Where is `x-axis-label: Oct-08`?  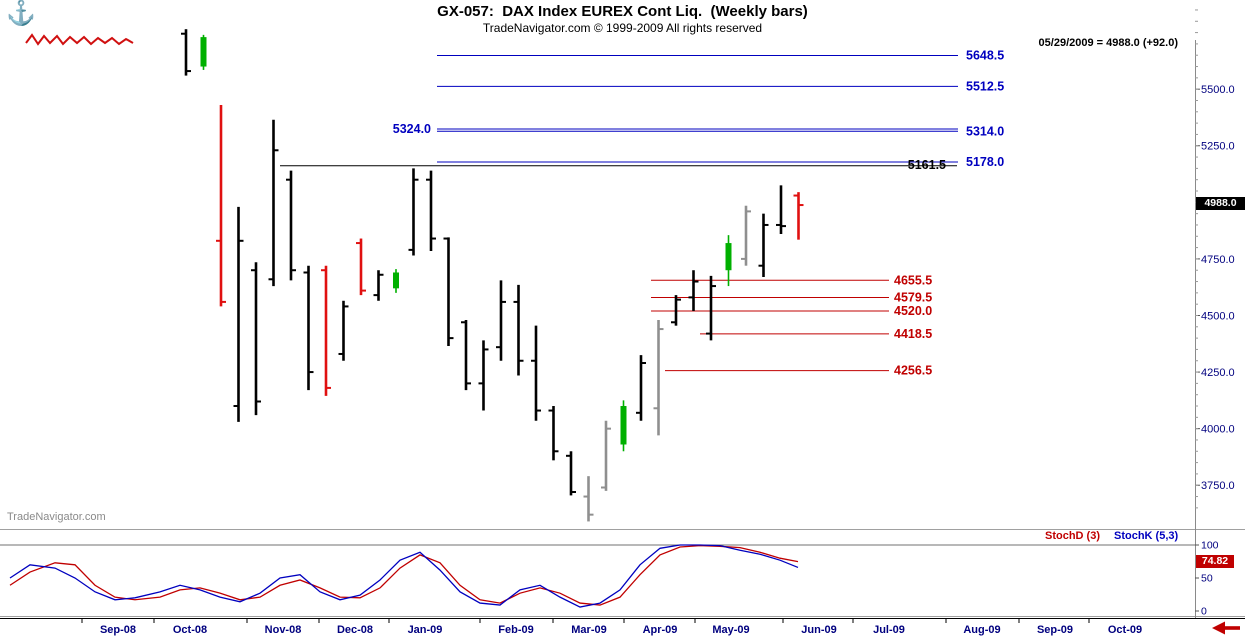
x-axis-label: Oct-08 is located at coordinates (190, 630).